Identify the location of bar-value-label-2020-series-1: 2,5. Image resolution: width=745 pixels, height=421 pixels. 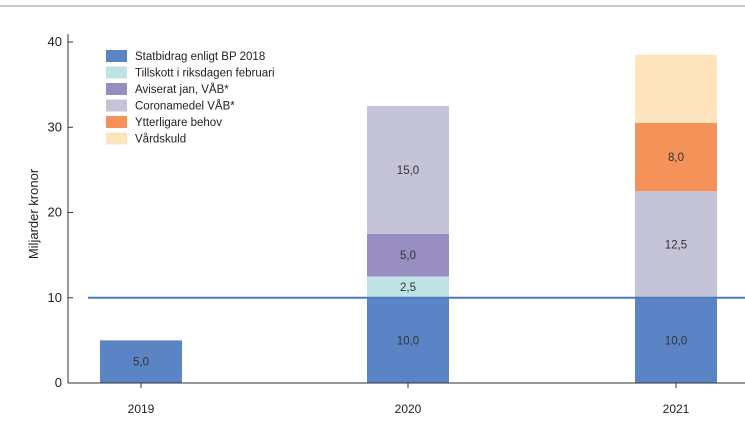
(408, 288).